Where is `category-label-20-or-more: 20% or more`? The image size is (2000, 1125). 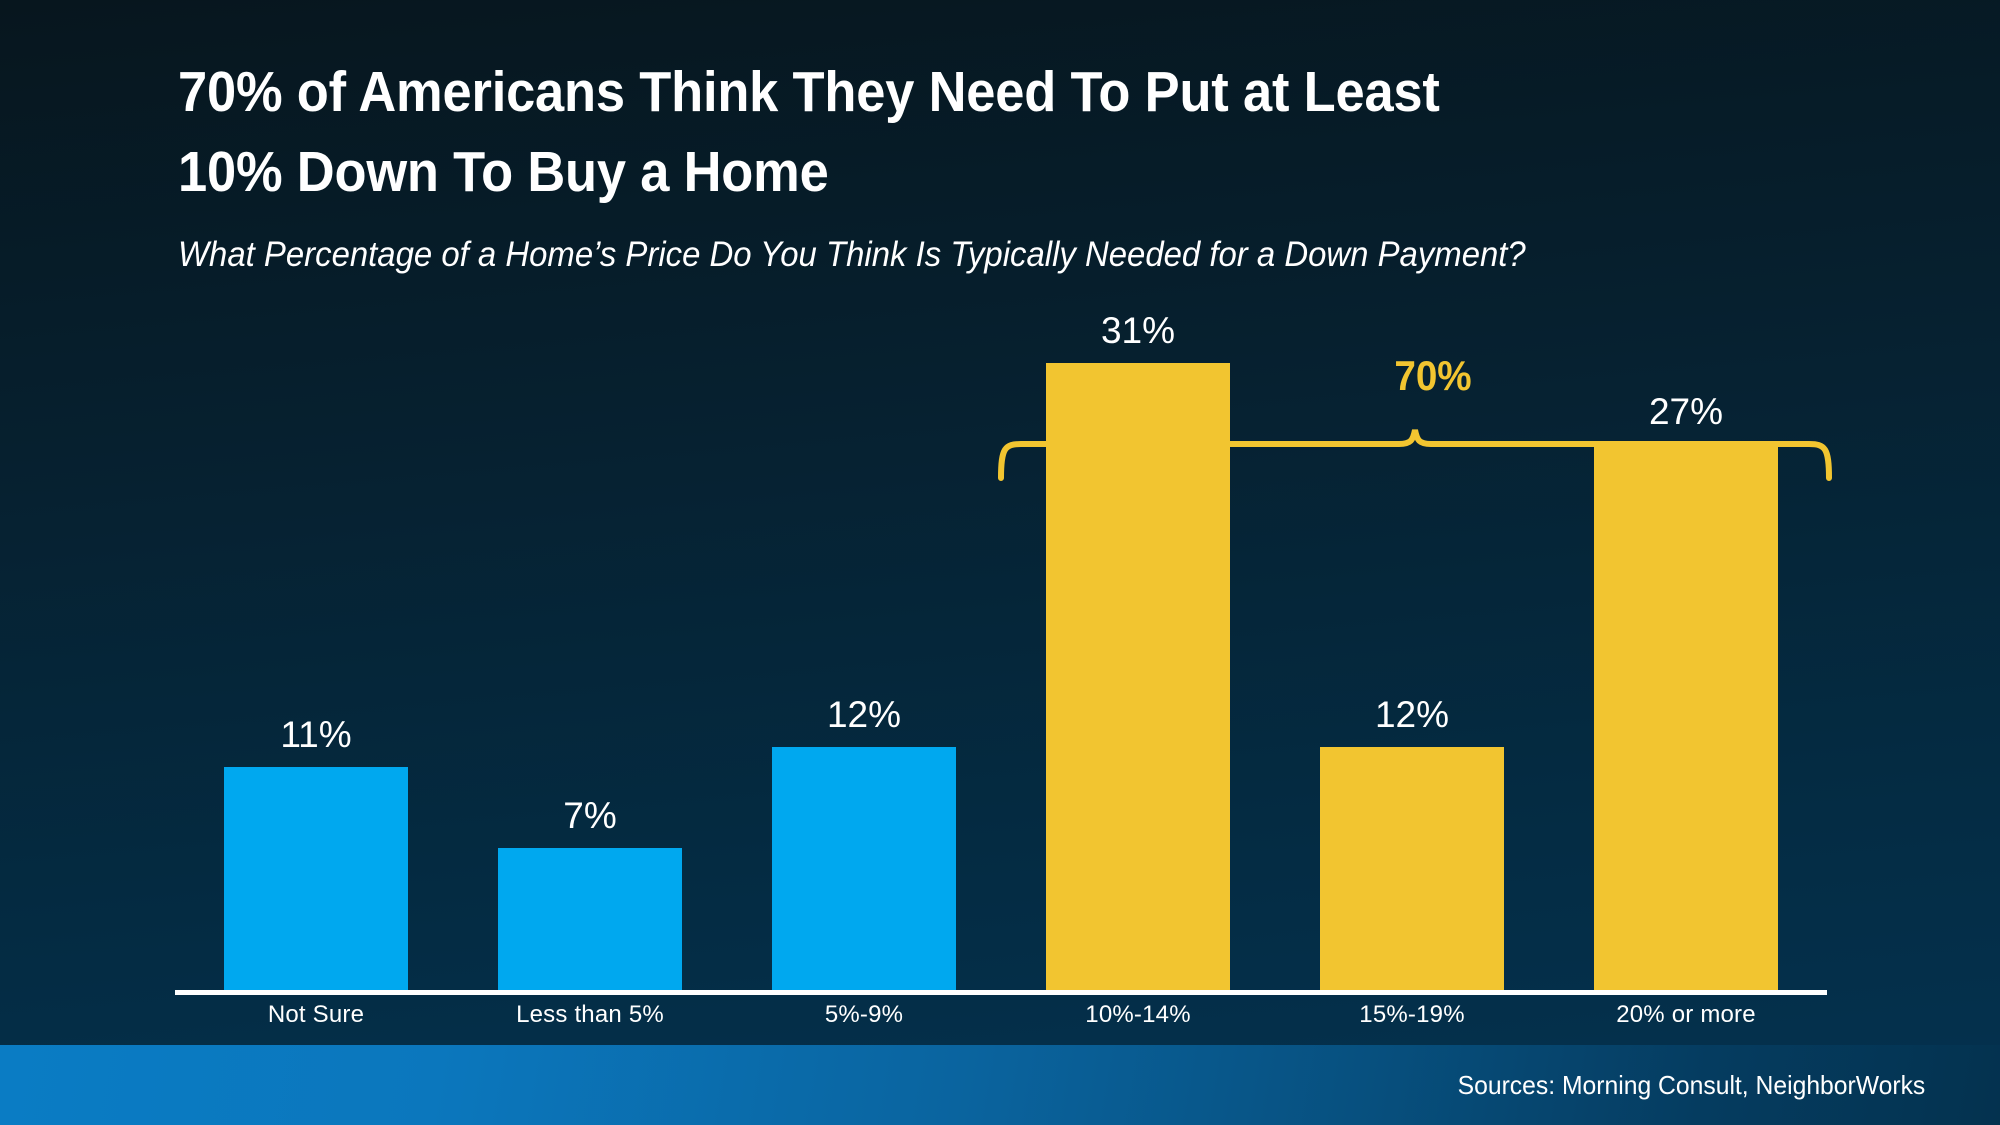 category-label-20-or-more: 20% or more is located at coordinates (1686, 1014).